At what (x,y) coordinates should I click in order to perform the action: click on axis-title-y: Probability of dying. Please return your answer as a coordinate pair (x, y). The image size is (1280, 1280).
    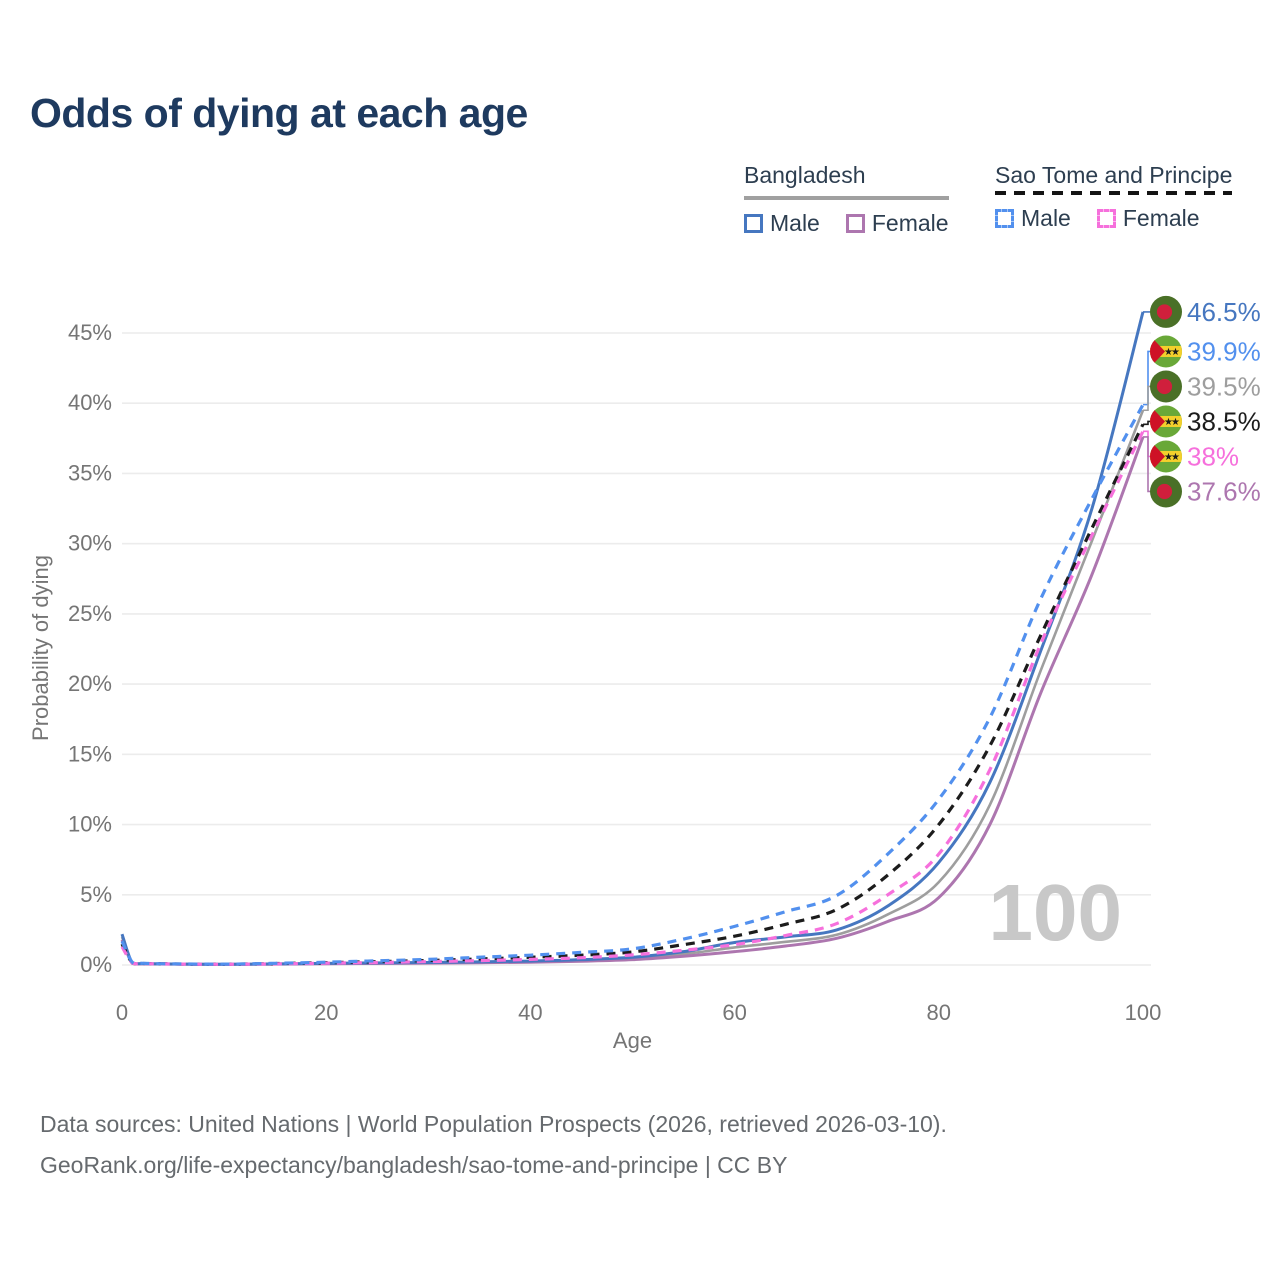
    Looking at the image, I should click on (40, 648).